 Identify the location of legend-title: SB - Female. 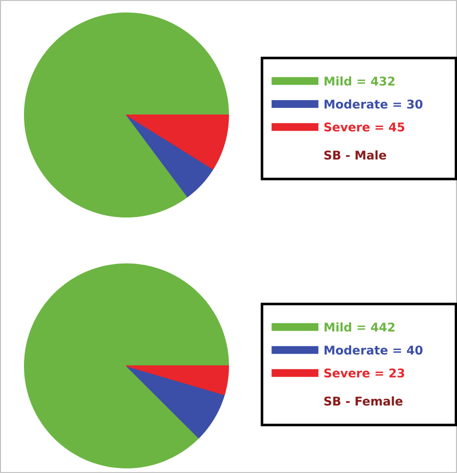
(363, 401).